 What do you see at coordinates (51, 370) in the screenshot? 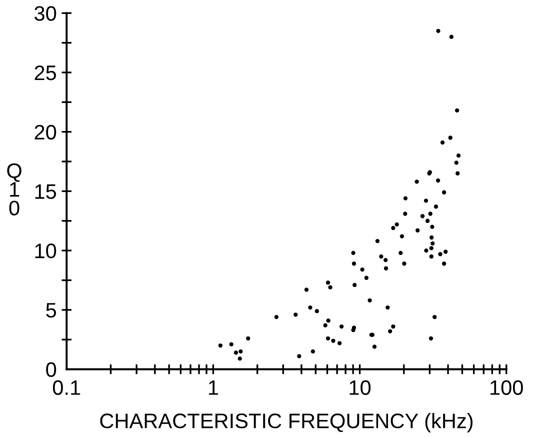
I see `y-tick-label: 0` at bounding box center [51, 370].